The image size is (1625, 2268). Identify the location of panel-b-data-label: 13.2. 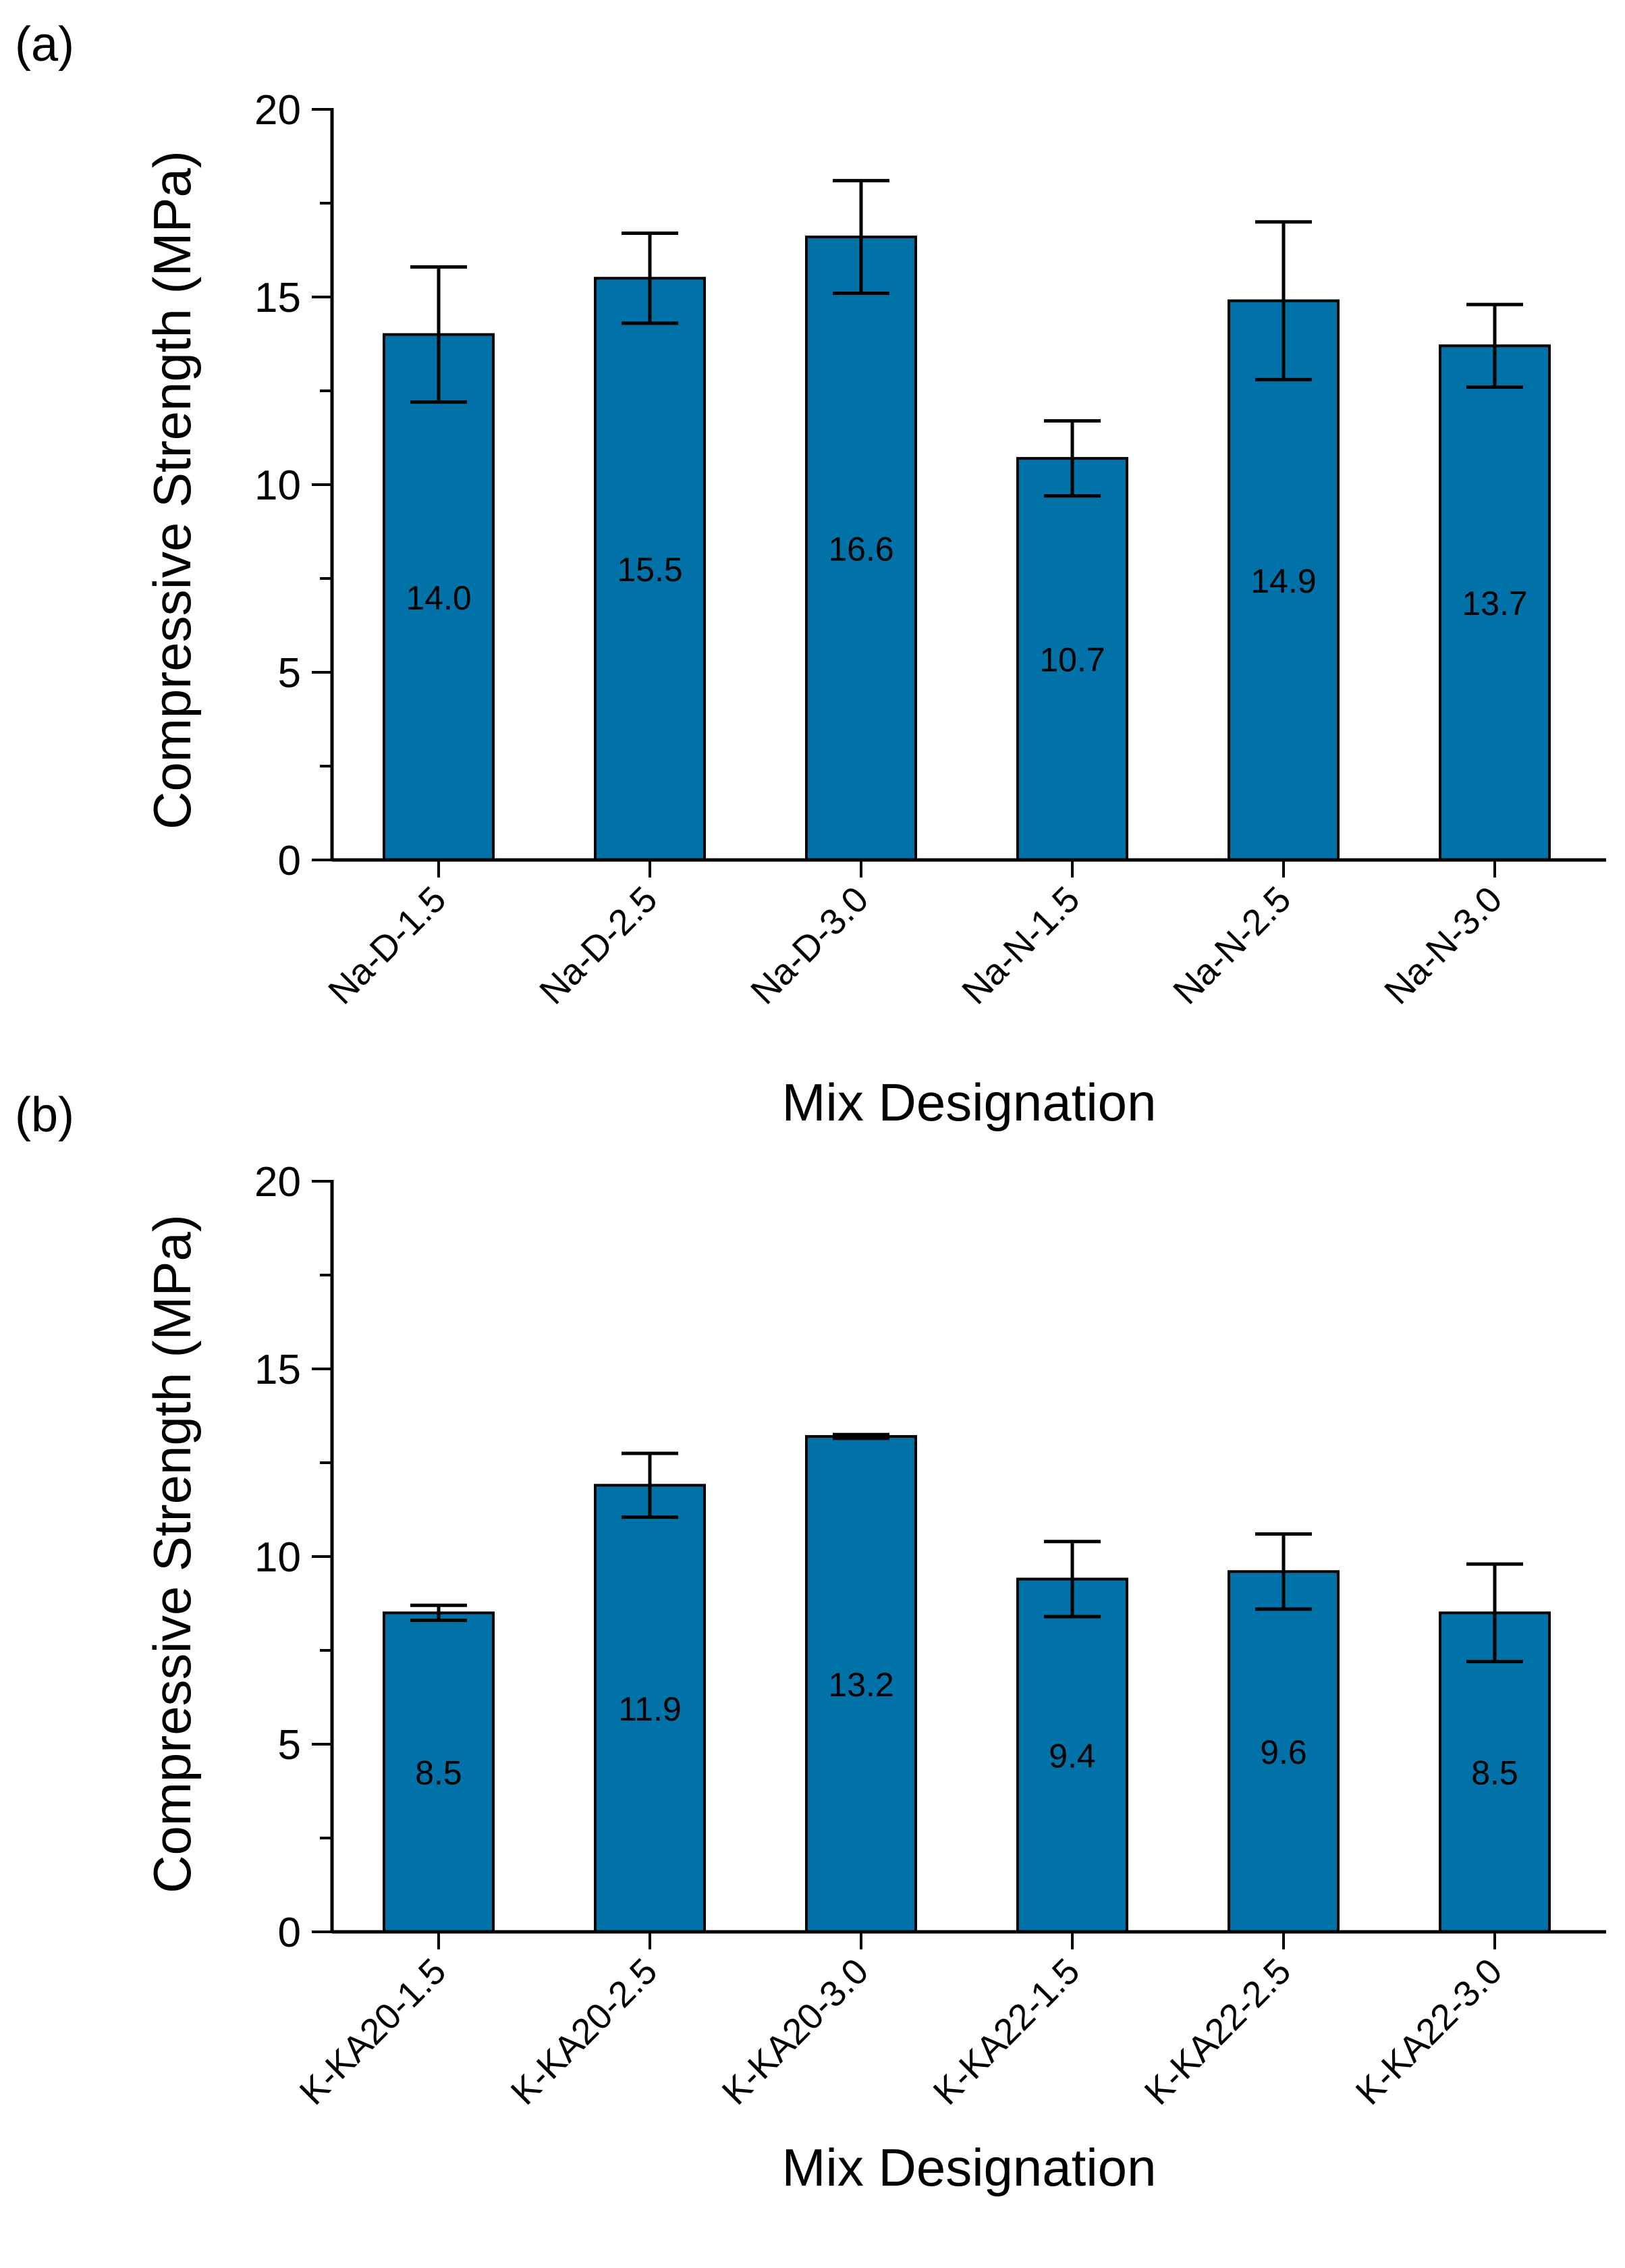
(860, 1685).